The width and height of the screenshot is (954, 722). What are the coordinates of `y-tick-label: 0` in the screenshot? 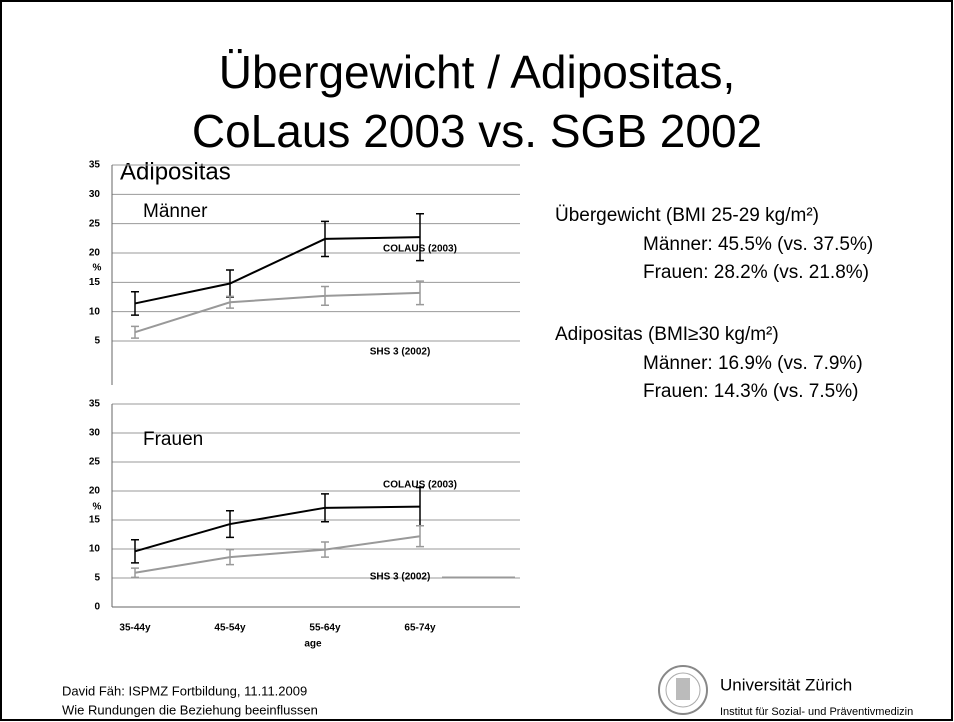 It's located at (97, 607).